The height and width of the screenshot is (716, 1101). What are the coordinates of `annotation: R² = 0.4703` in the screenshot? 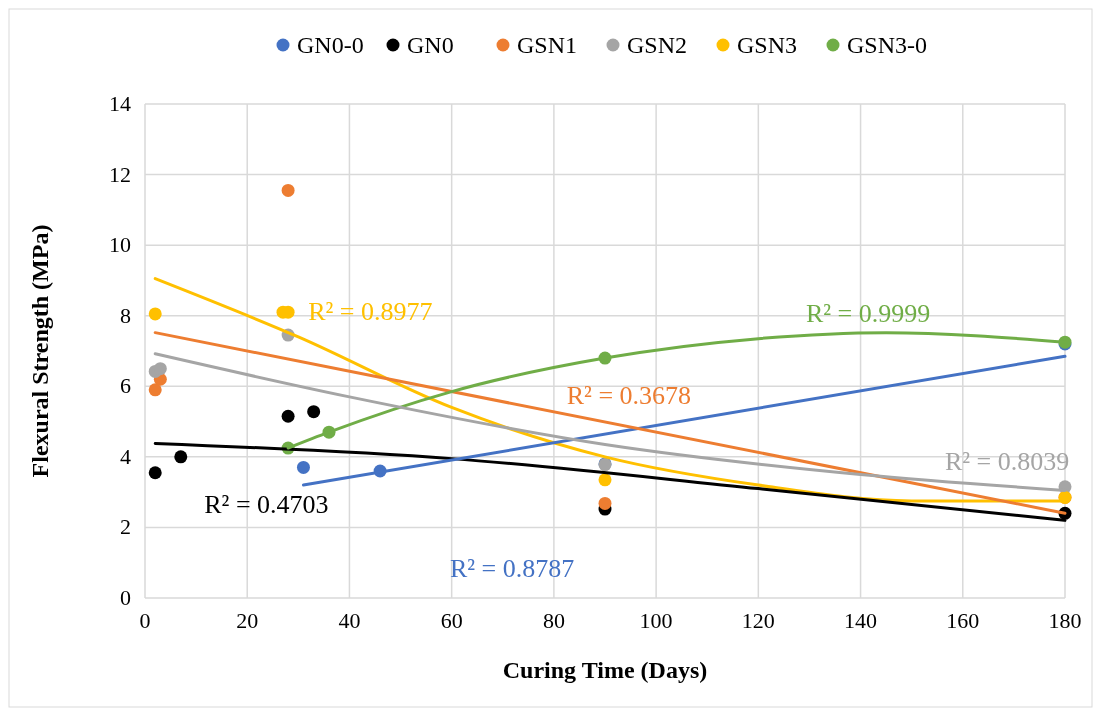 It's located at (266, 505).